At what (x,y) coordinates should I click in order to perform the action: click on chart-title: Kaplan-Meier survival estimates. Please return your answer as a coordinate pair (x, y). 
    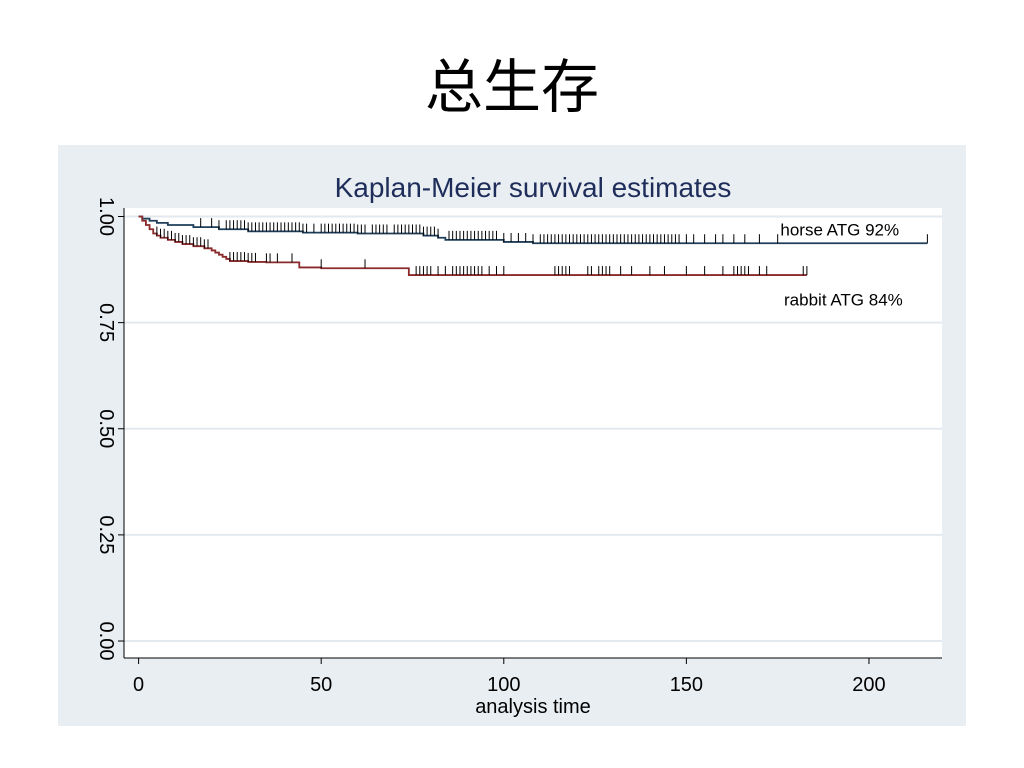
    Looking at the image, I should click on (533, 187).